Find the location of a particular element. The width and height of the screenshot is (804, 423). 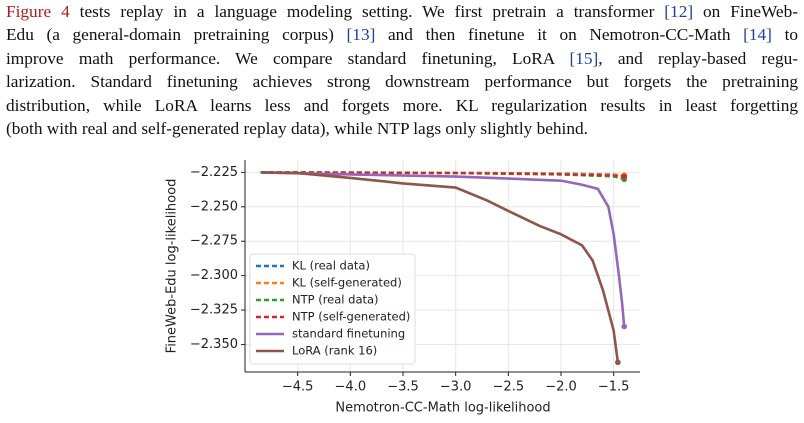

x-tick-label: −4.5 is located at coordinates (298, 387).